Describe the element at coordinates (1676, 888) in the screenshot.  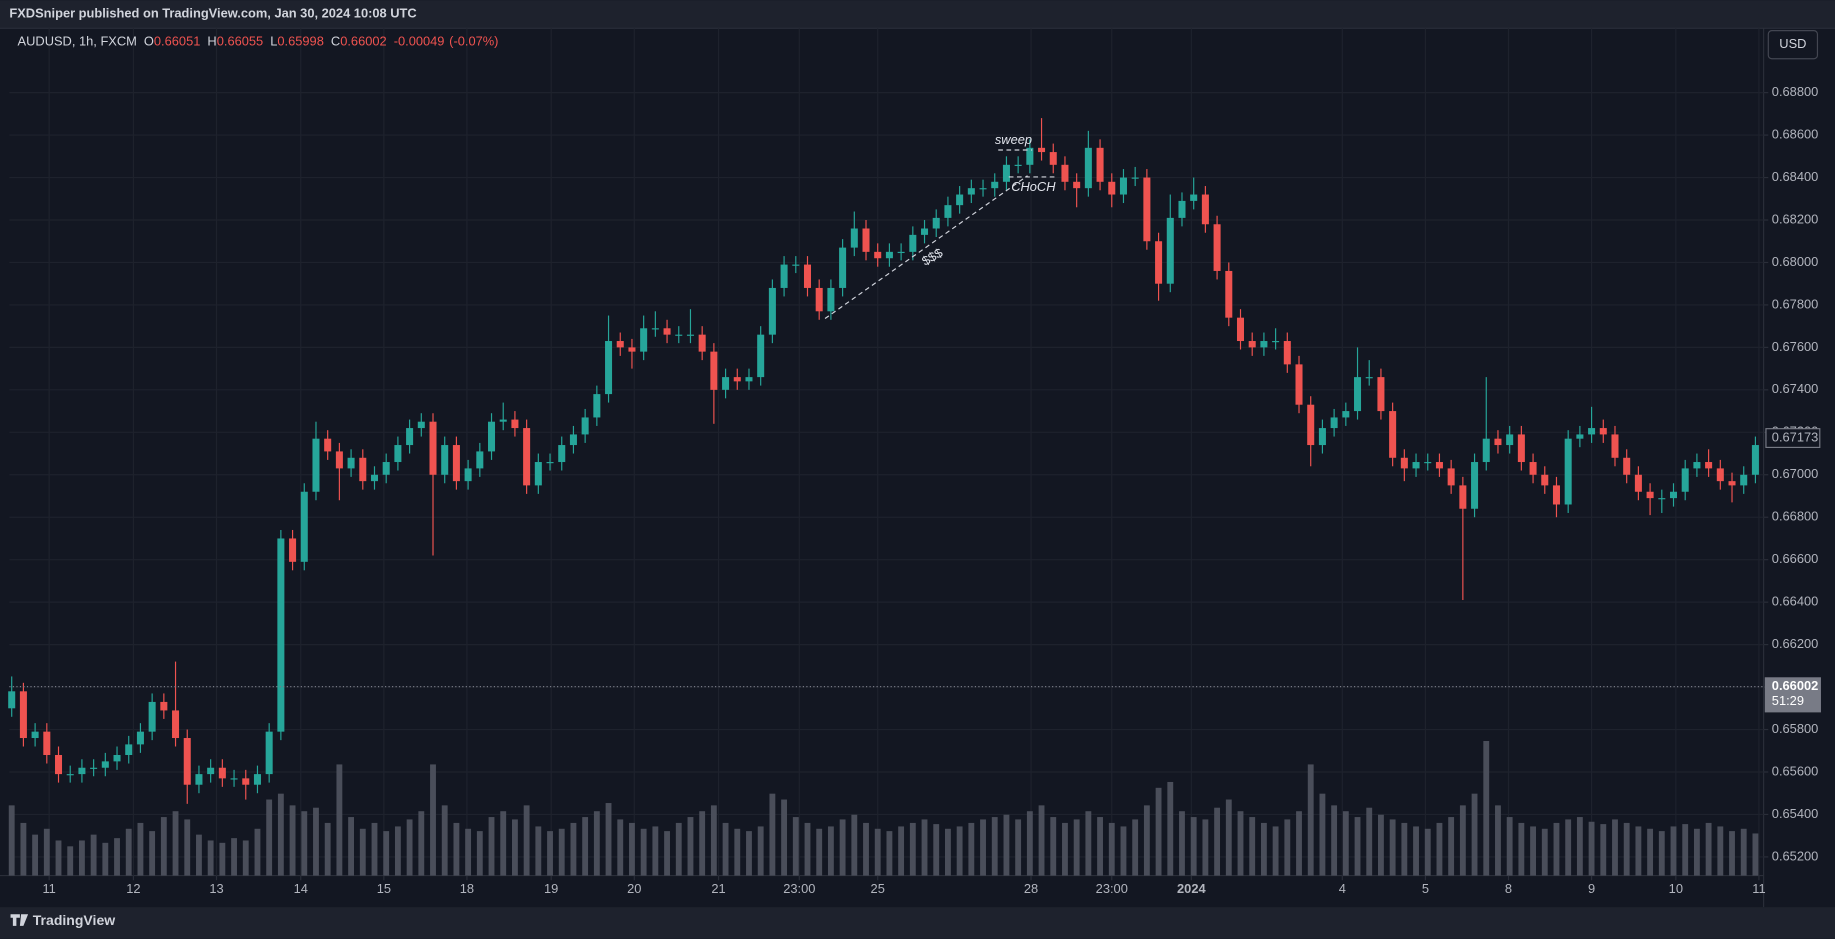
I see `x-tick-label: 10` at that location.